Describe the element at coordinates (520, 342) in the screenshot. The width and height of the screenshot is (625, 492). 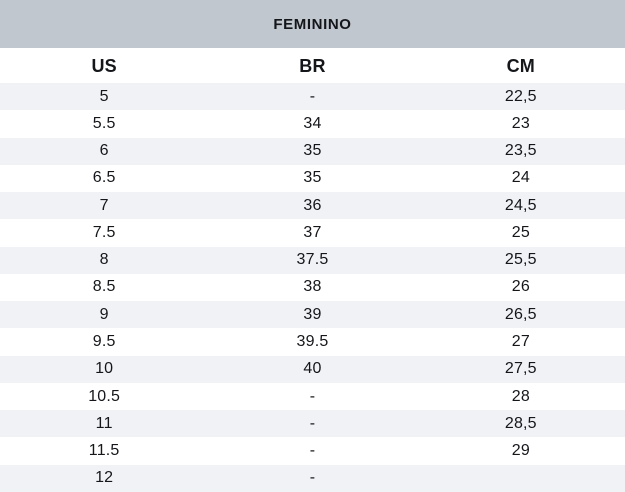
I see `cell-cm: 27` at that location.